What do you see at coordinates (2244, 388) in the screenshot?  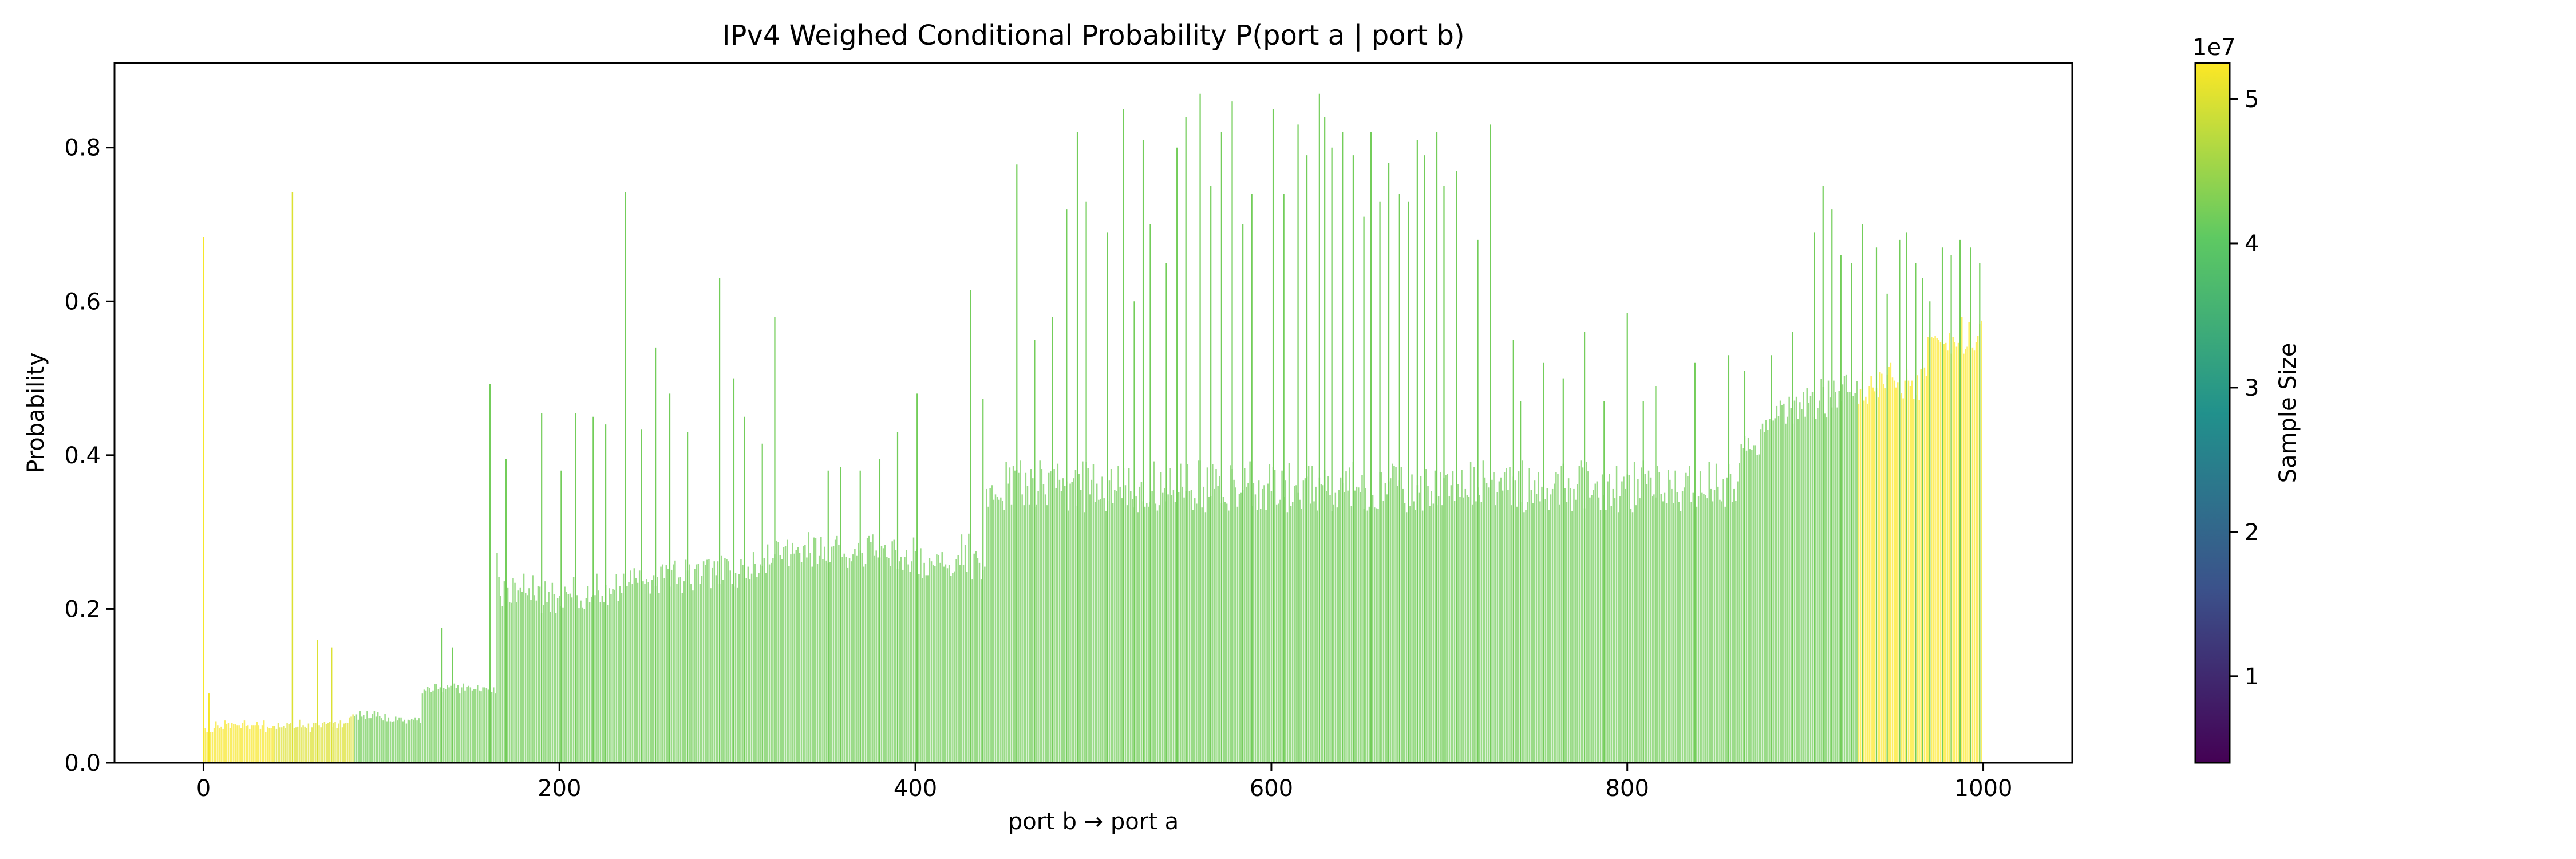 I see `colorbar-ticks: 1 2 3 4 5` at bounding box center [2244, 388].